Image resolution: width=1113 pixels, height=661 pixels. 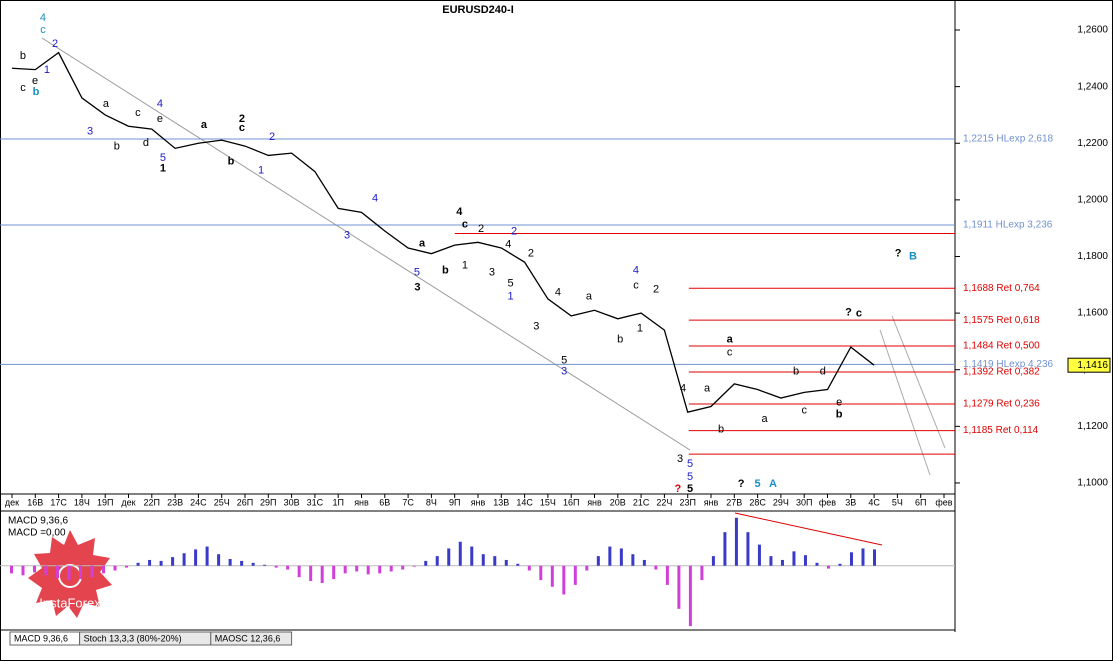 I want to click on logo-text: InstaForex, so click(x=70, y=602).